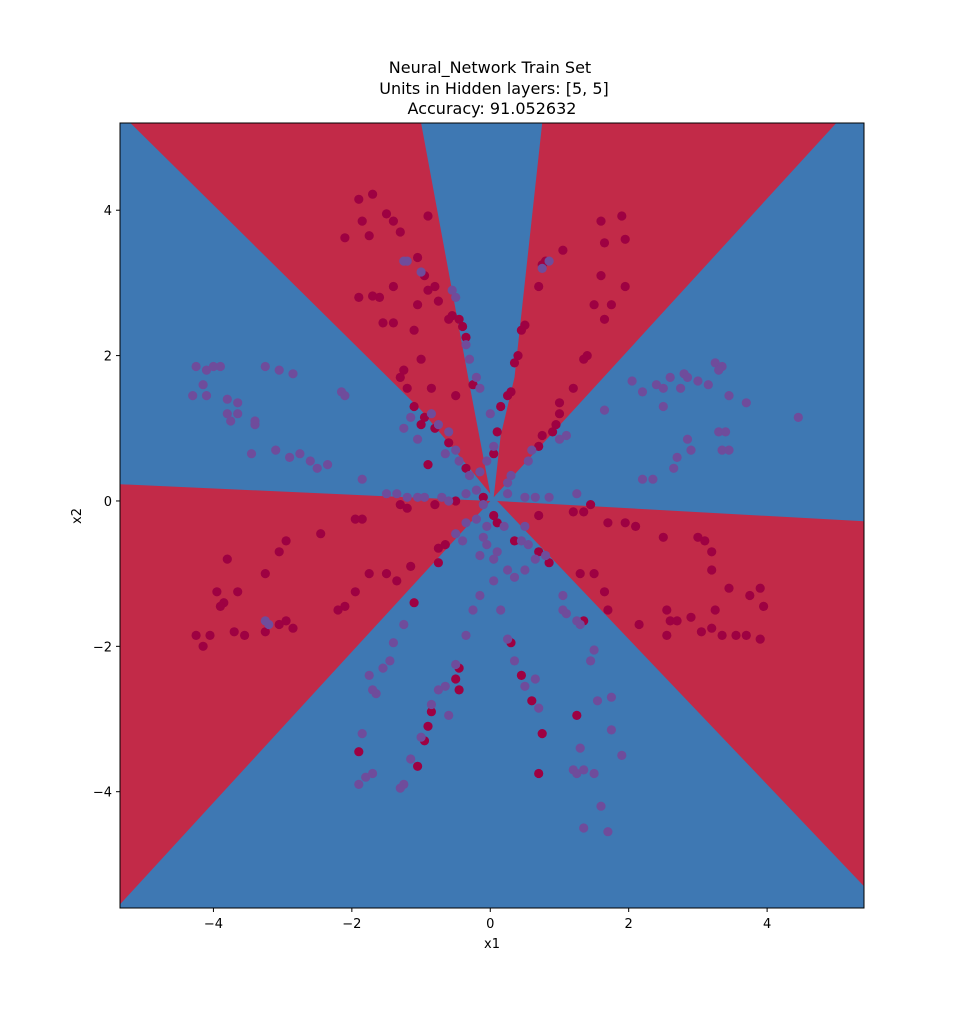 Image resolution: width=960 pixels, height=1021 pixels. I want to click on y-tick-label: 4, so click(108, 211).